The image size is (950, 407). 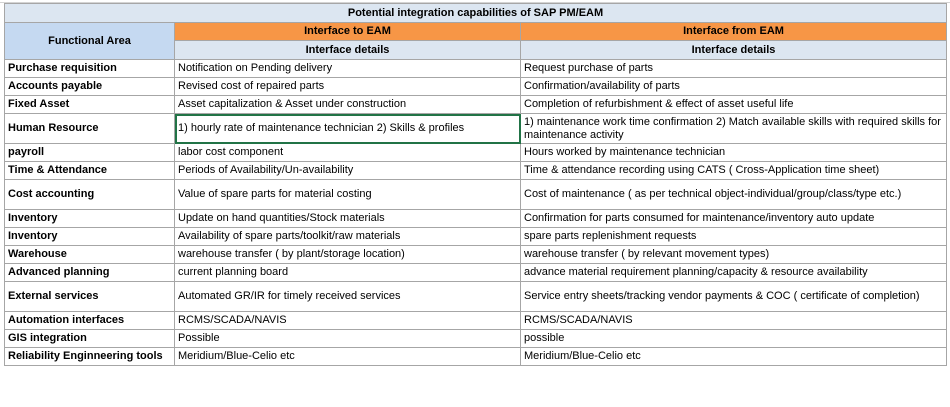 I want to click on interface-from-cell: possible, so click(x=733, y=338).